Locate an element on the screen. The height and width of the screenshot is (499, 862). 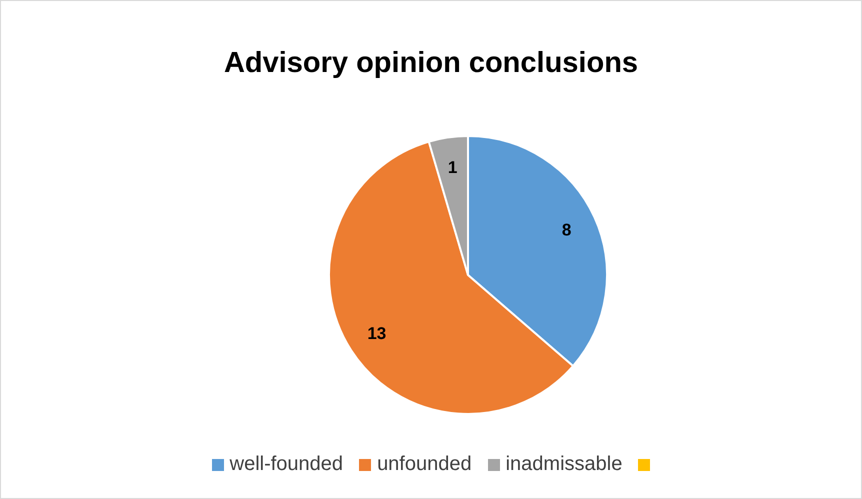
data-label: 8 is located at coordinates (567, 230).